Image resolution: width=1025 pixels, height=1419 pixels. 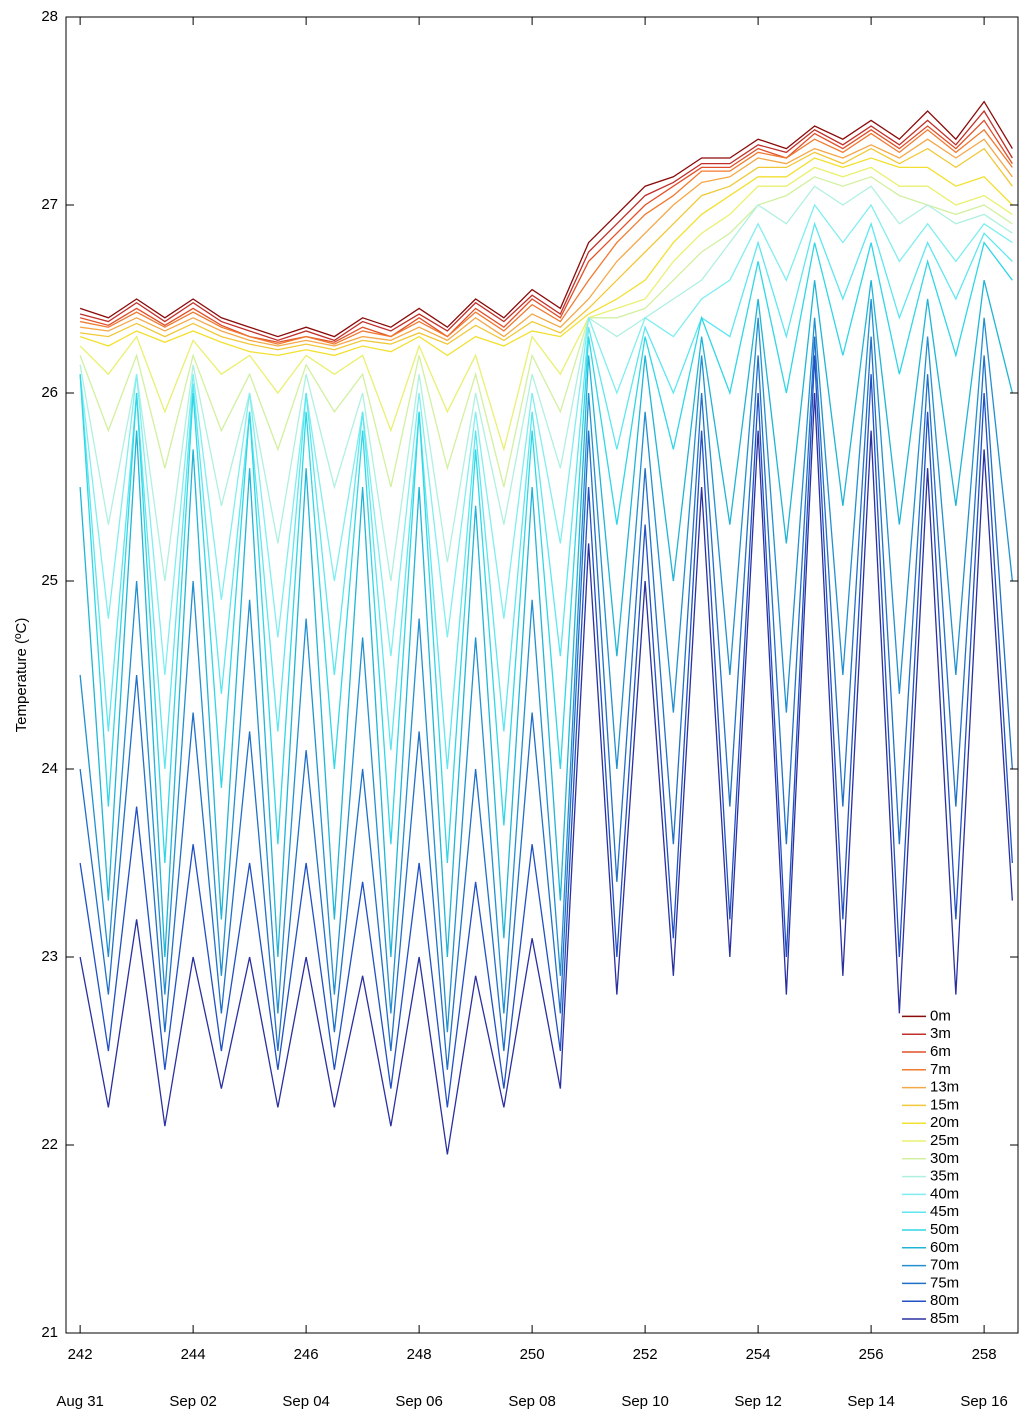 What do you see at coordinates (49, 1144) in the screenshot?
I see `y-tick-label: 22` at bounding box center [49, 1144].